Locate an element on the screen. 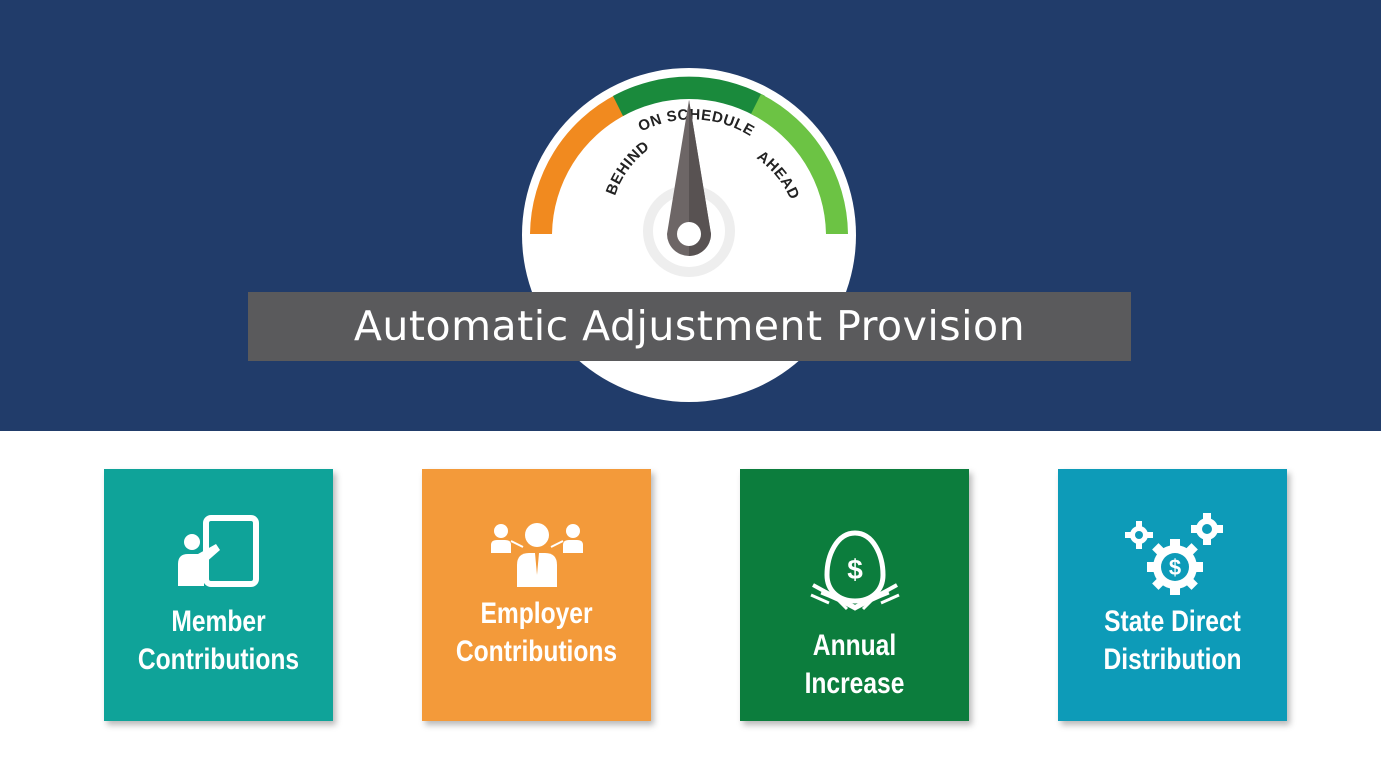  title-banner: Automatic Adjustment Provision is located at coordinates (689, 326).